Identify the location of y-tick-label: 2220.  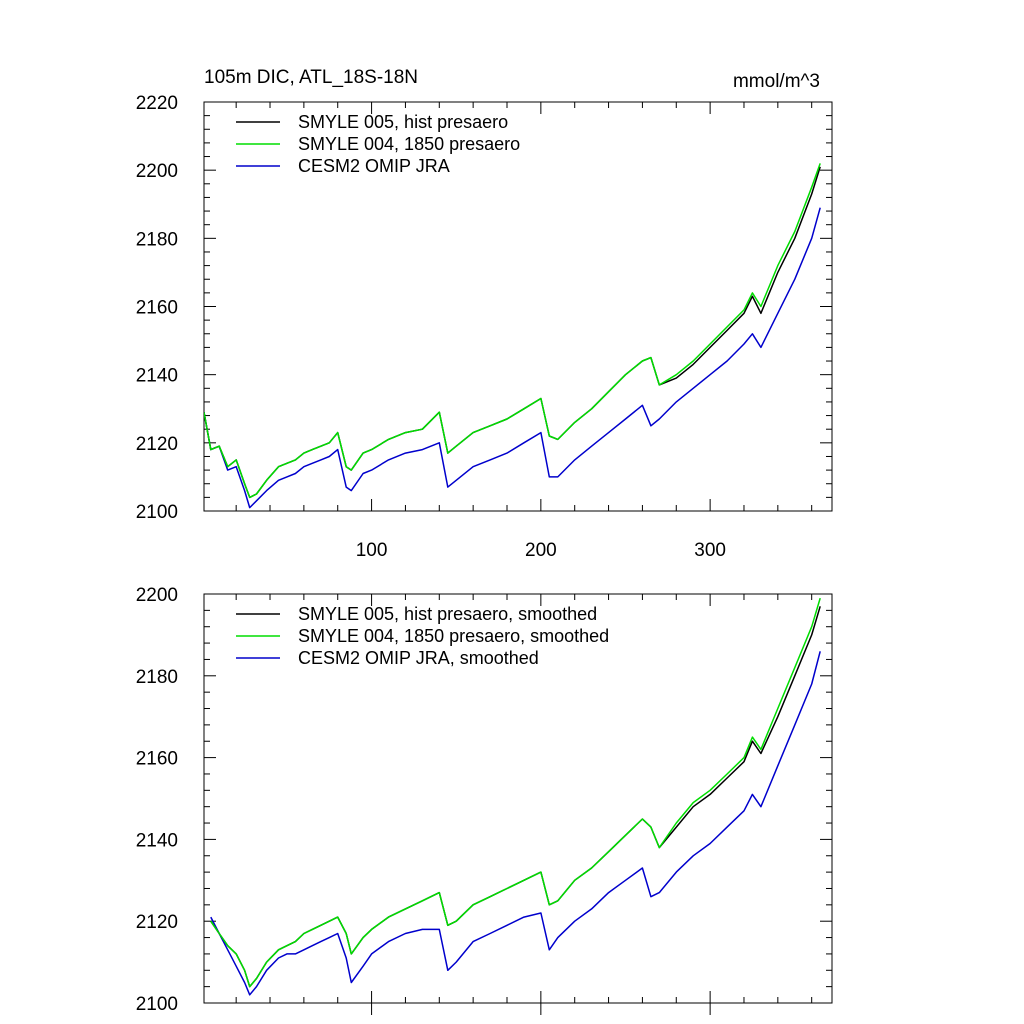
(157, 103).